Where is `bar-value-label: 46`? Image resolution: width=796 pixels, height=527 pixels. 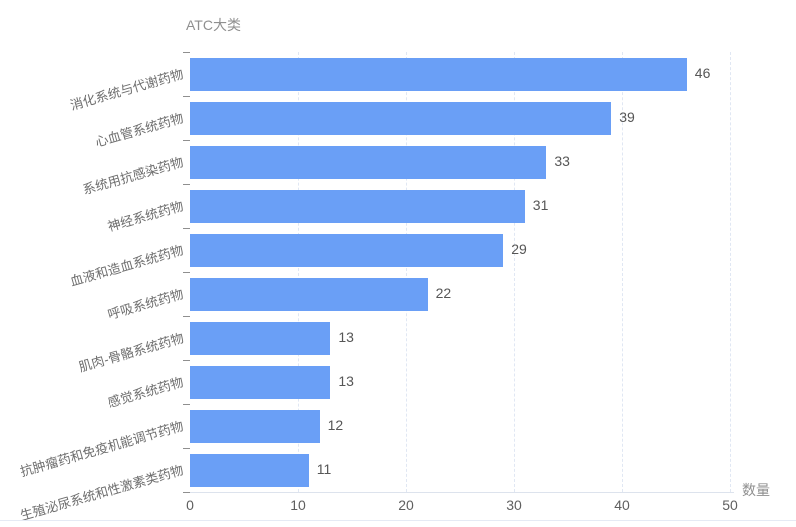
bar-value-label: 46 is located at coordinates (702, 73).